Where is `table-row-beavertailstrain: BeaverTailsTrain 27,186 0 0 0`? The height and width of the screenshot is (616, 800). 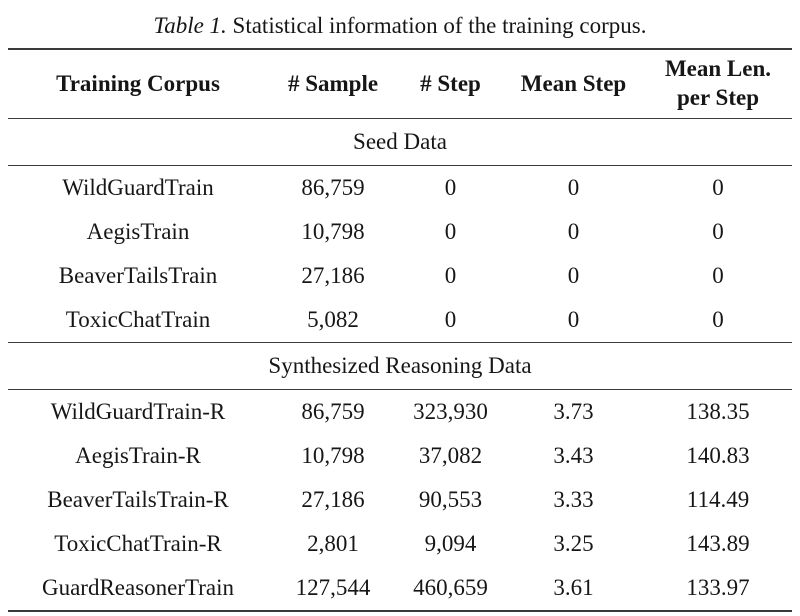
table-row-beavertailstrain: BeaverTailsTrain 27,186 0 0 0 is located at coordinates (400, 276).